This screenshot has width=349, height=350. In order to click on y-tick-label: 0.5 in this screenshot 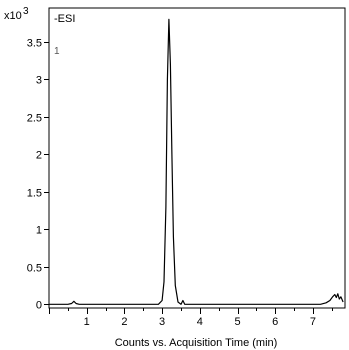, I will do `click(34, 269)`.